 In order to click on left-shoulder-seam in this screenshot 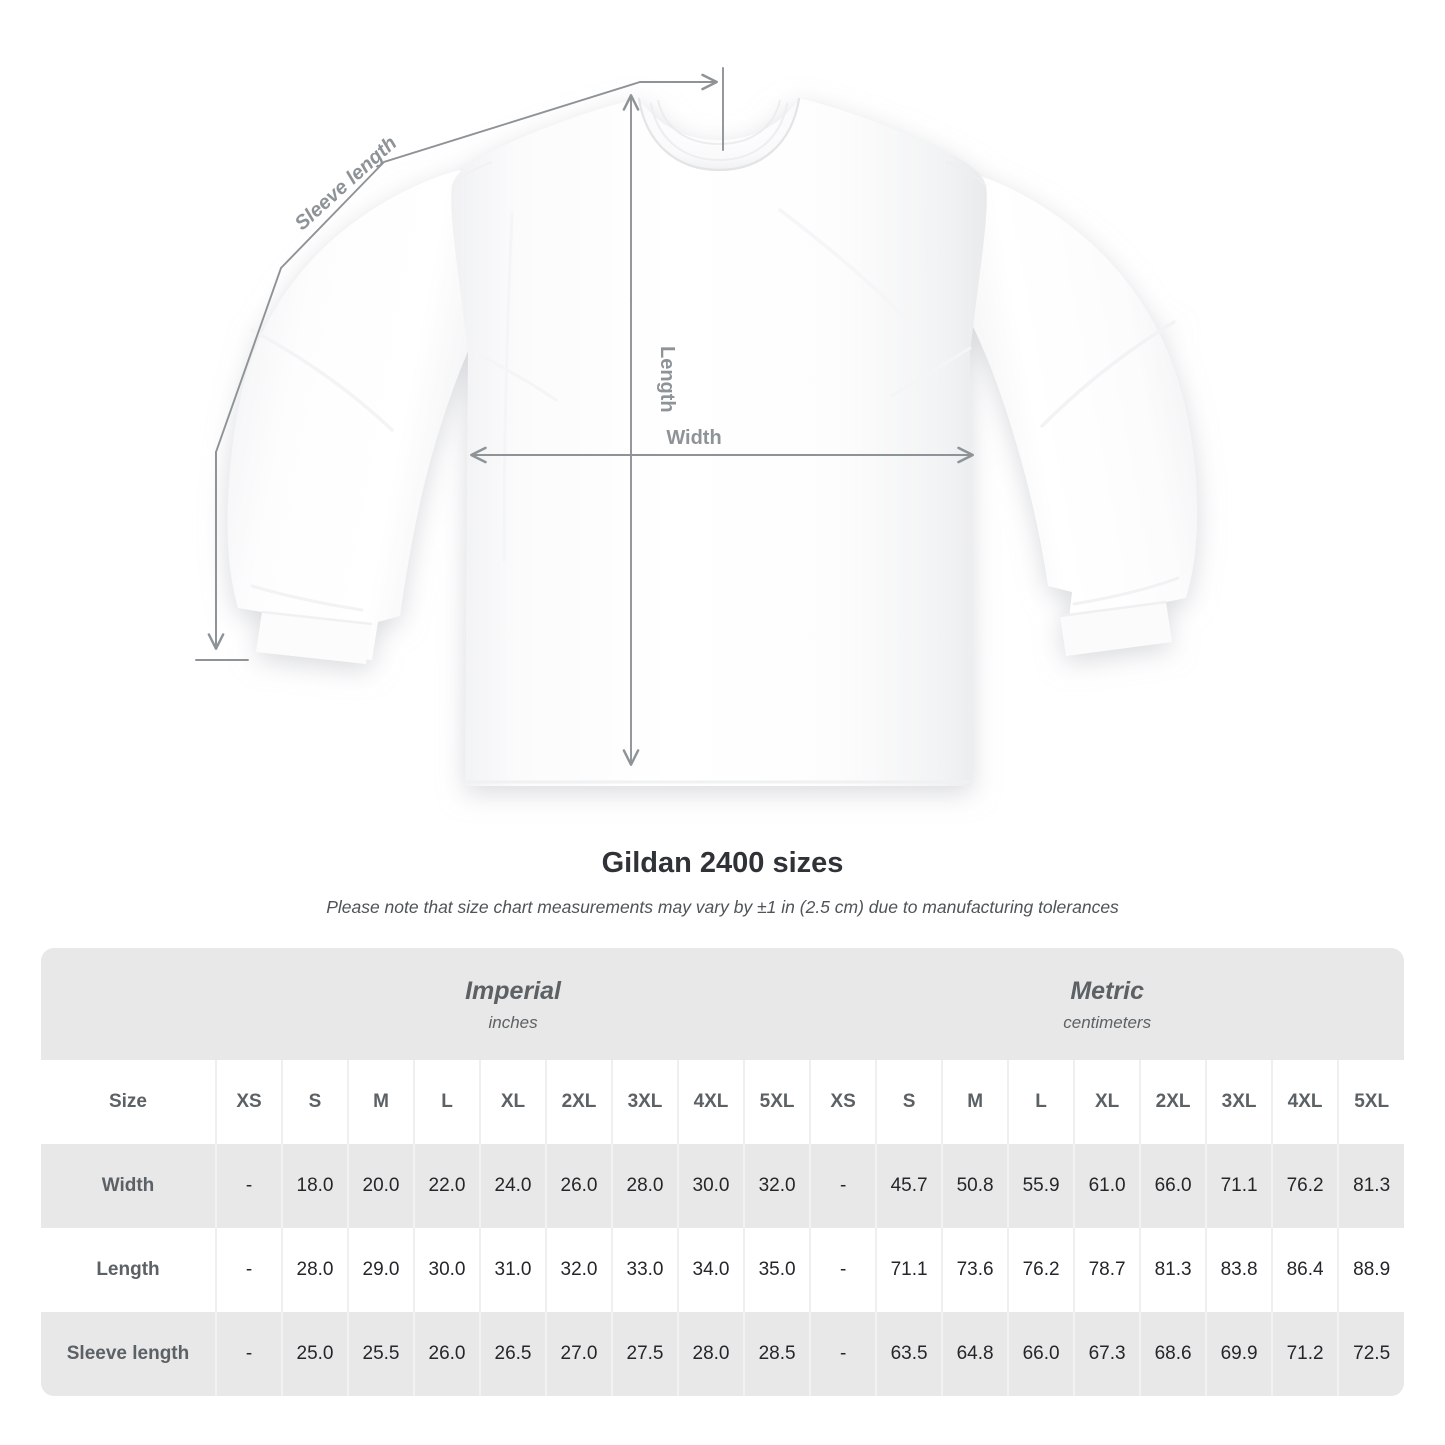, I will do `click(472, 174)`.